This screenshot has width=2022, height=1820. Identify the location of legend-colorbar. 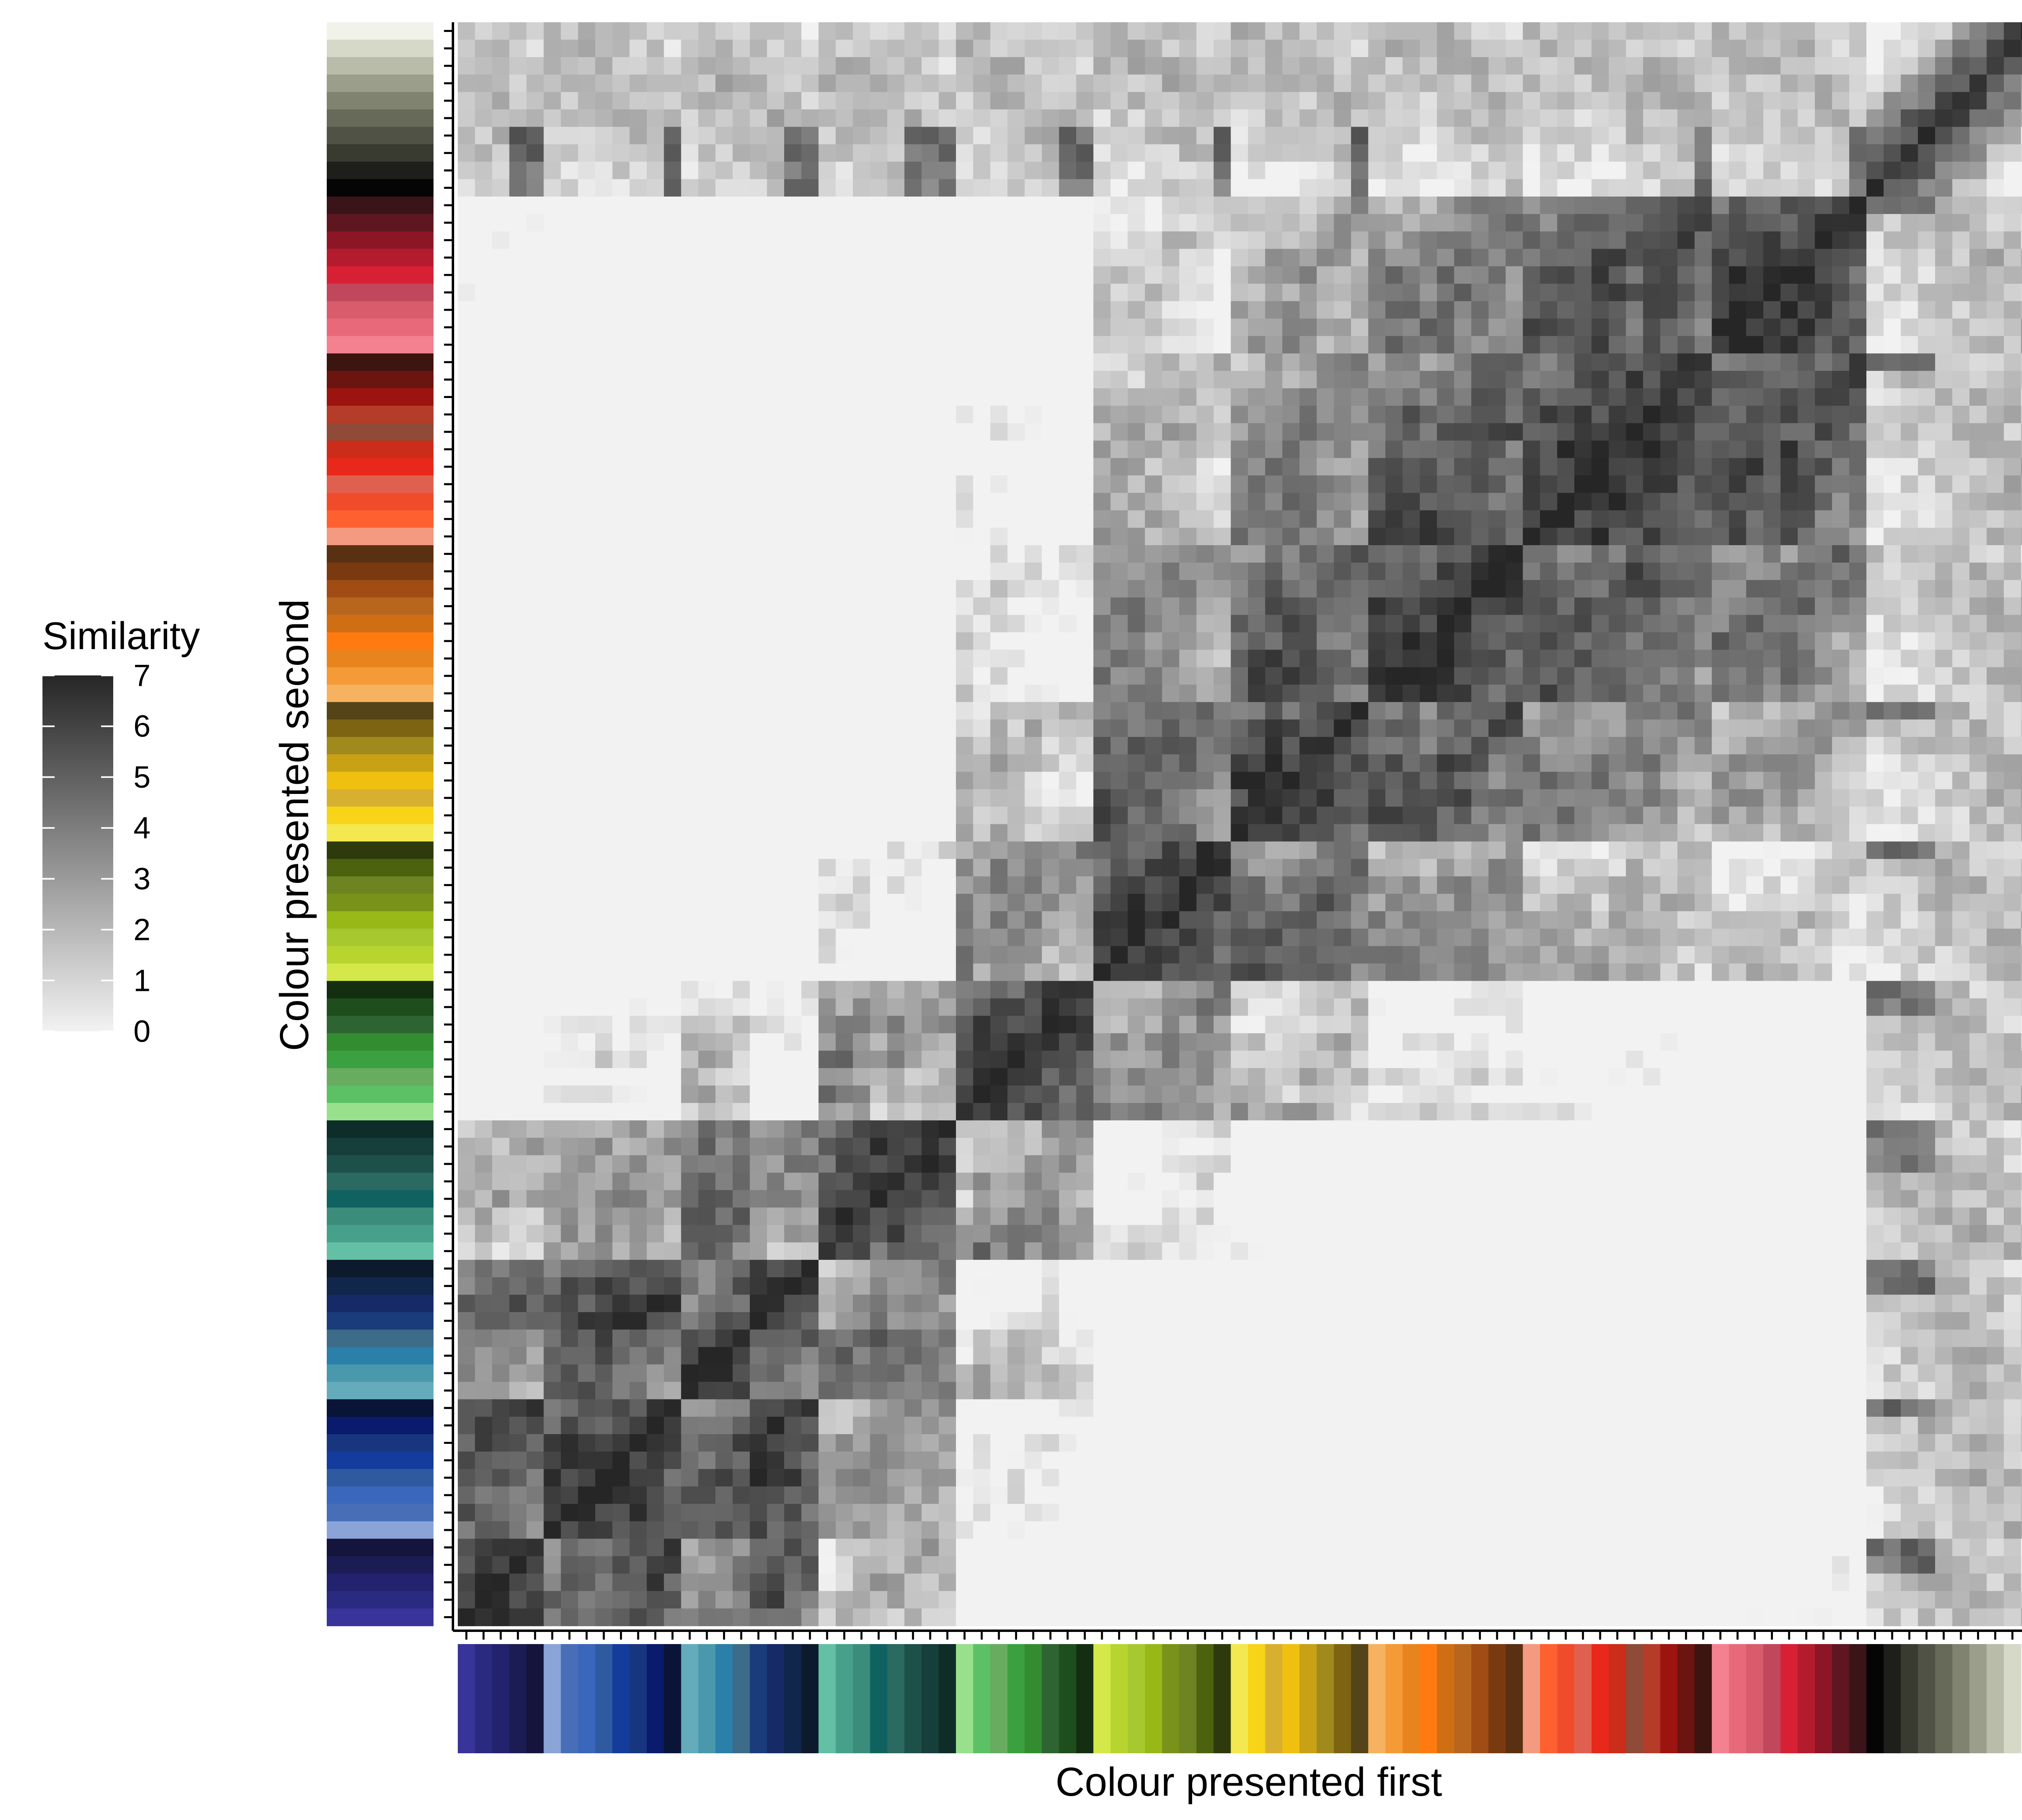
(77, 853).